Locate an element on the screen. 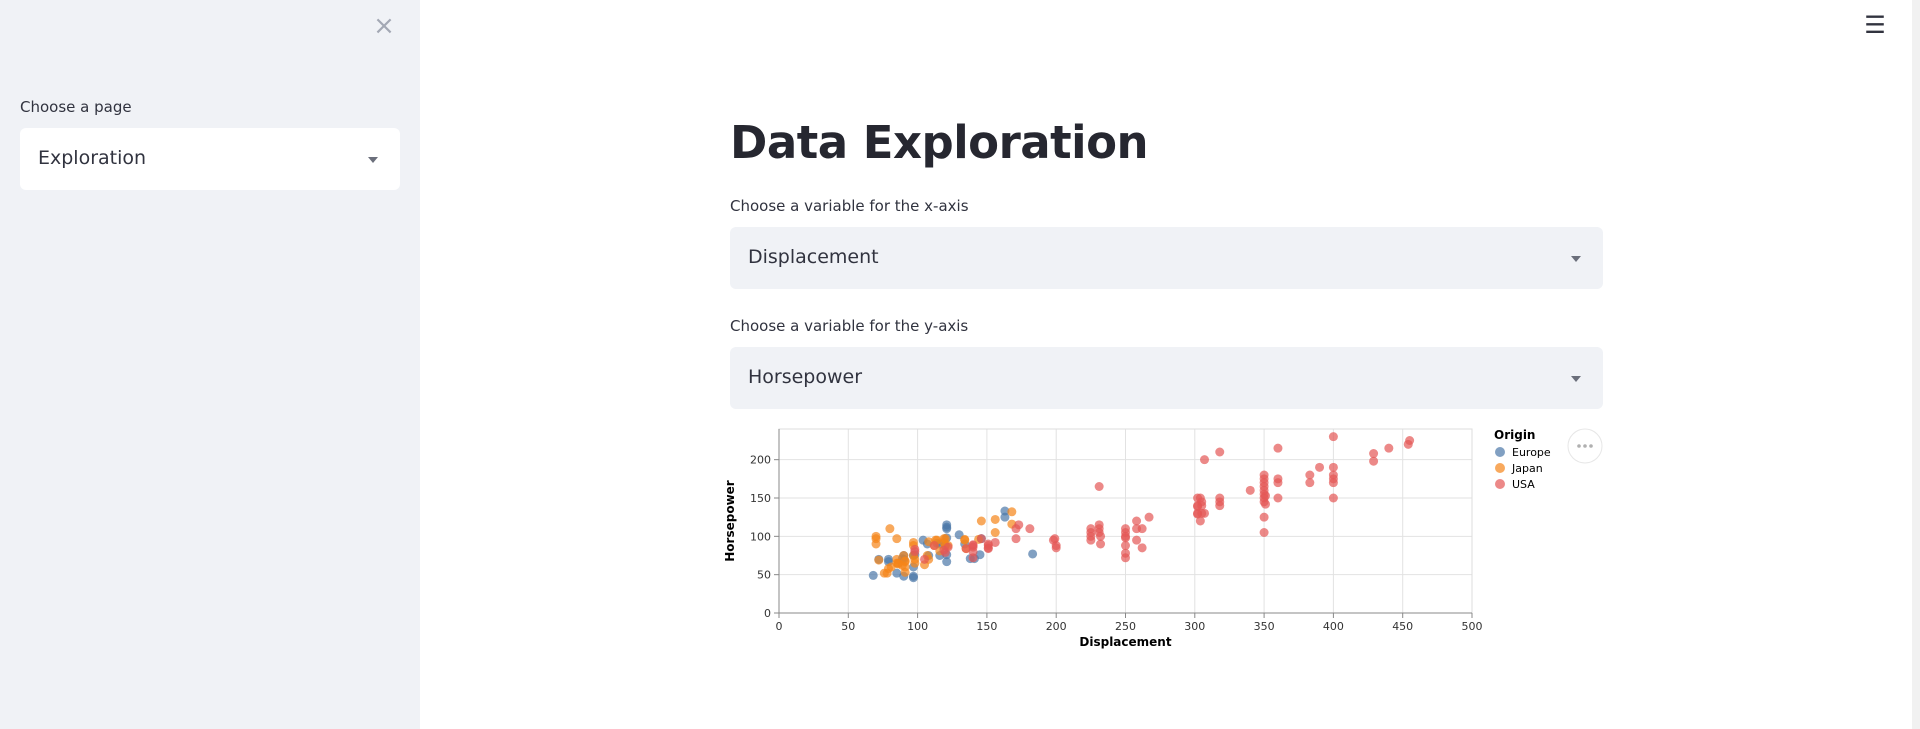 The image size is (1920, 729). x-tick-label: 0 is located at coordinates (779, 626).